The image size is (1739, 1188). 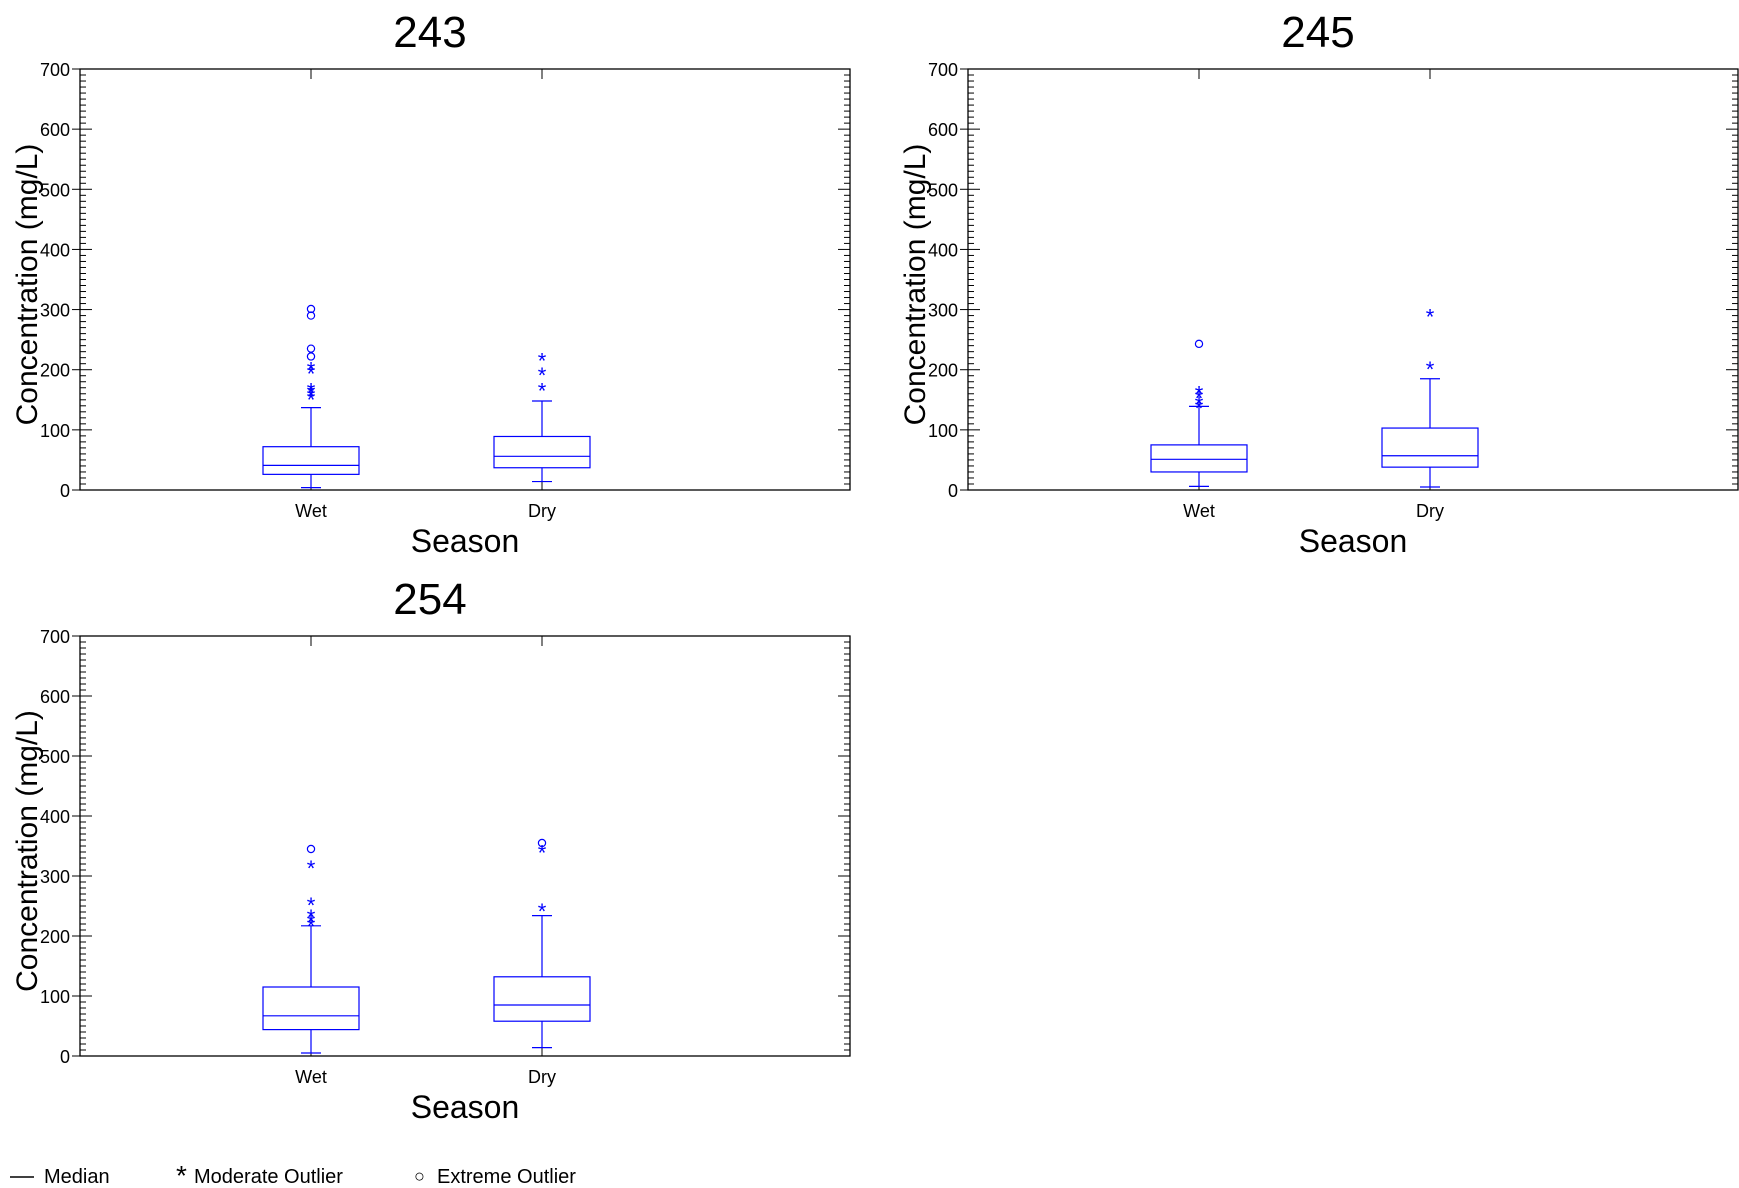 What do you see at coordinates (1317, 32) in the screenshot?
I see `panel-title: 245` at bounding box center [1317, 32].